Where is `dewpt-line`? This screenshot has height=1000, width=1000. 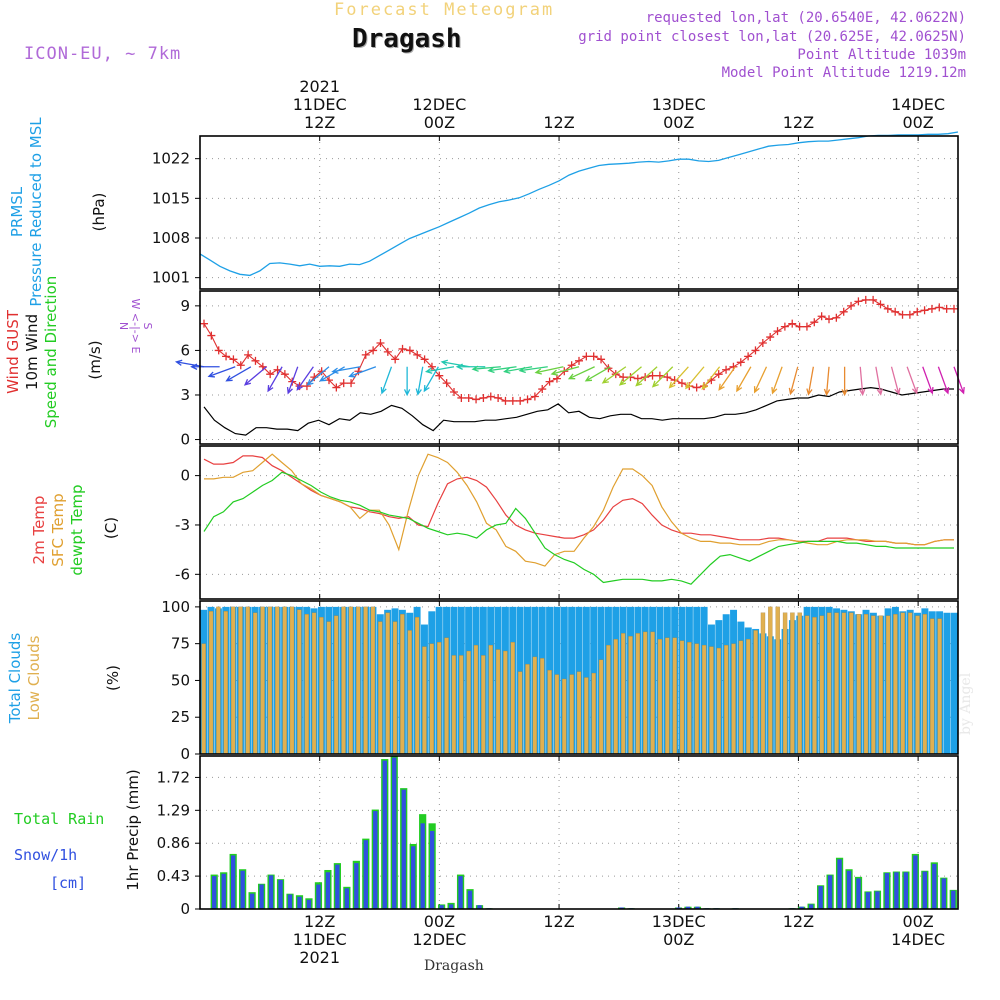 dewpt-line is located at coordinates (578, 528).